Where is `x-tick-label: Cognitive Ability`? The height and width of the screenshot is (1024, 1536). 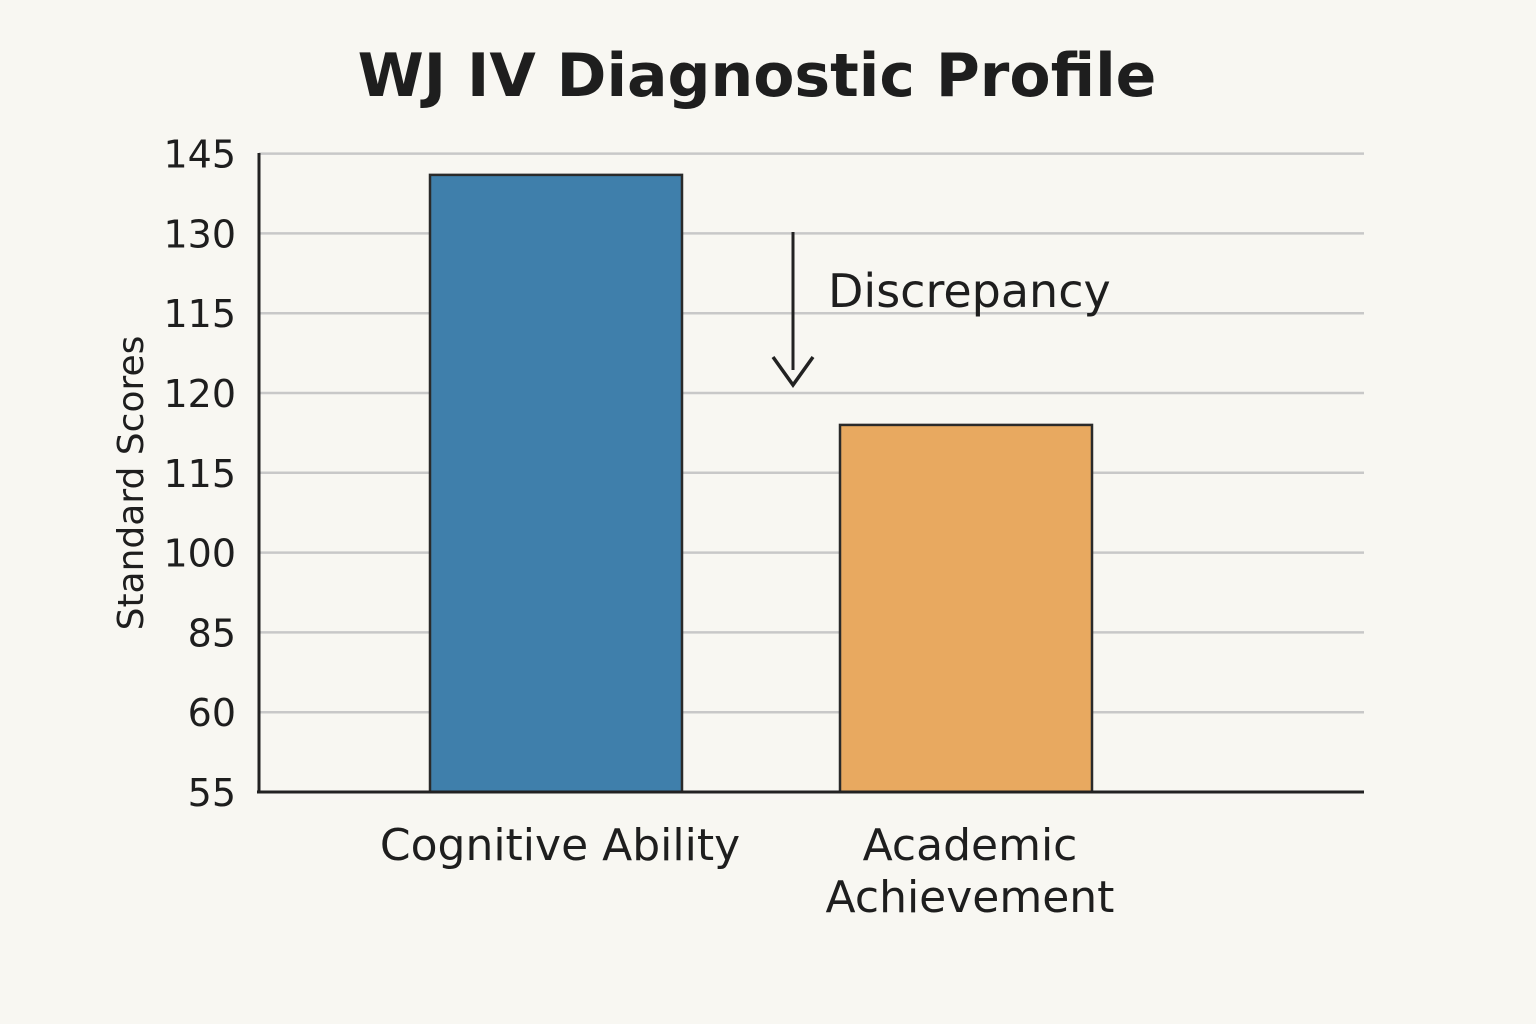
x-tick-label: Cognitive Ability is located at coordinates (560, 845).